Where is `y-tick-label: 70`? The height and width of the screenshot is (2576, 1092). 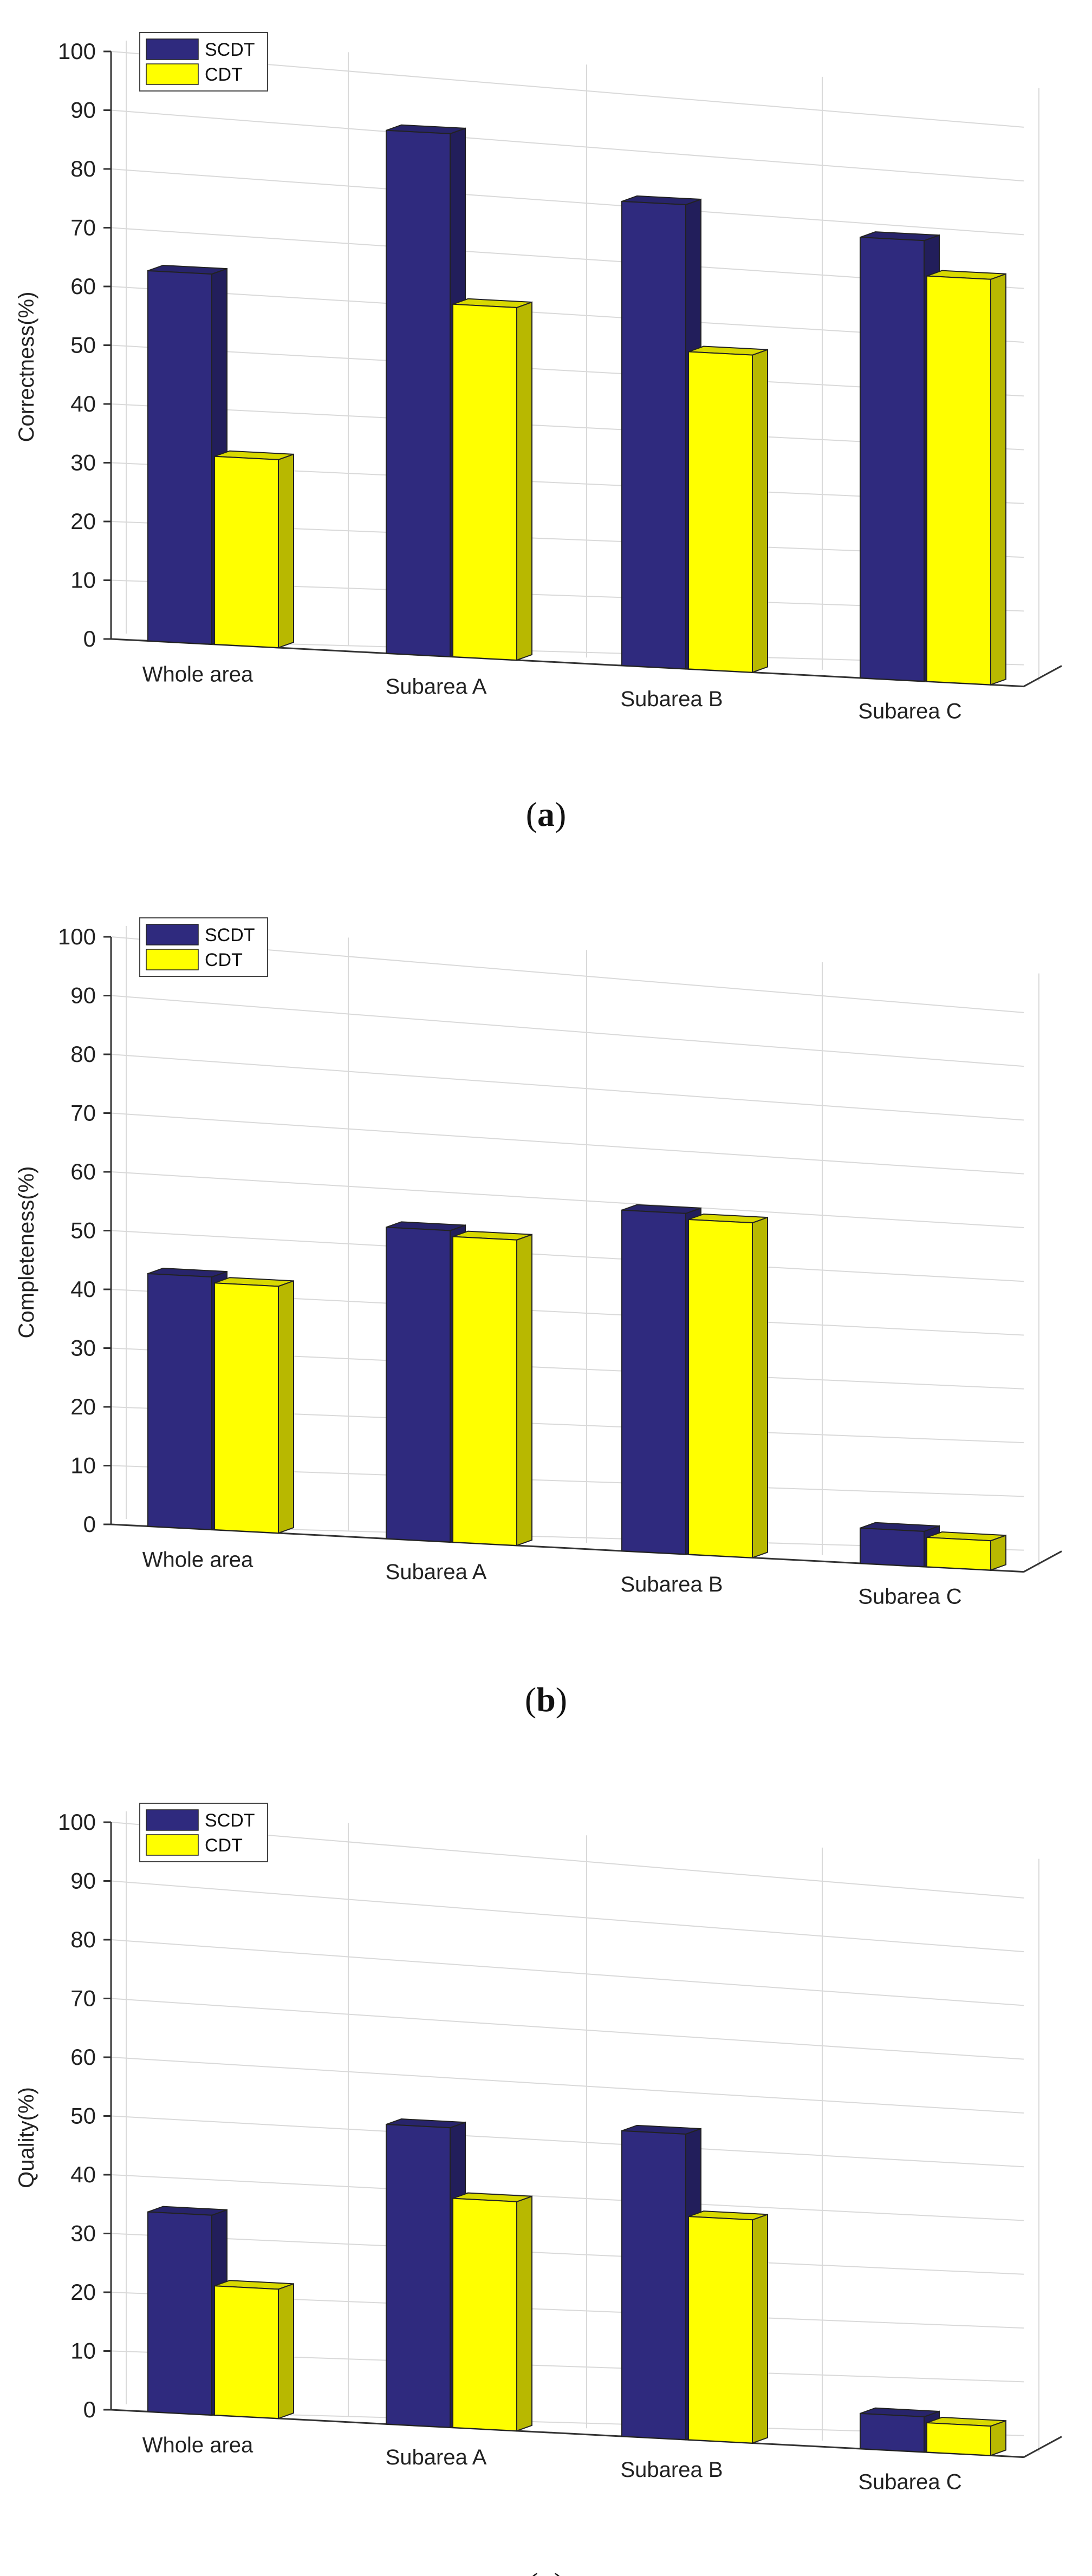 y-tick-label: 70 is located at coordinates (83, 227).